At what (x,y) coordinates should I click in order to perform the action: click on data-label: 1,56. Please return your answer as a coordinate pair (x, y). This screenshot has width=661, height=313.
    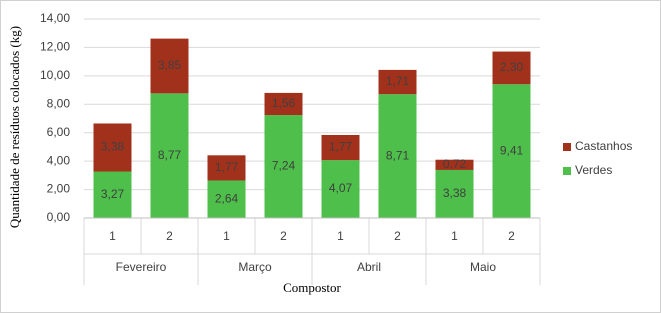
    Looking at the image, I should click on (284, 103).